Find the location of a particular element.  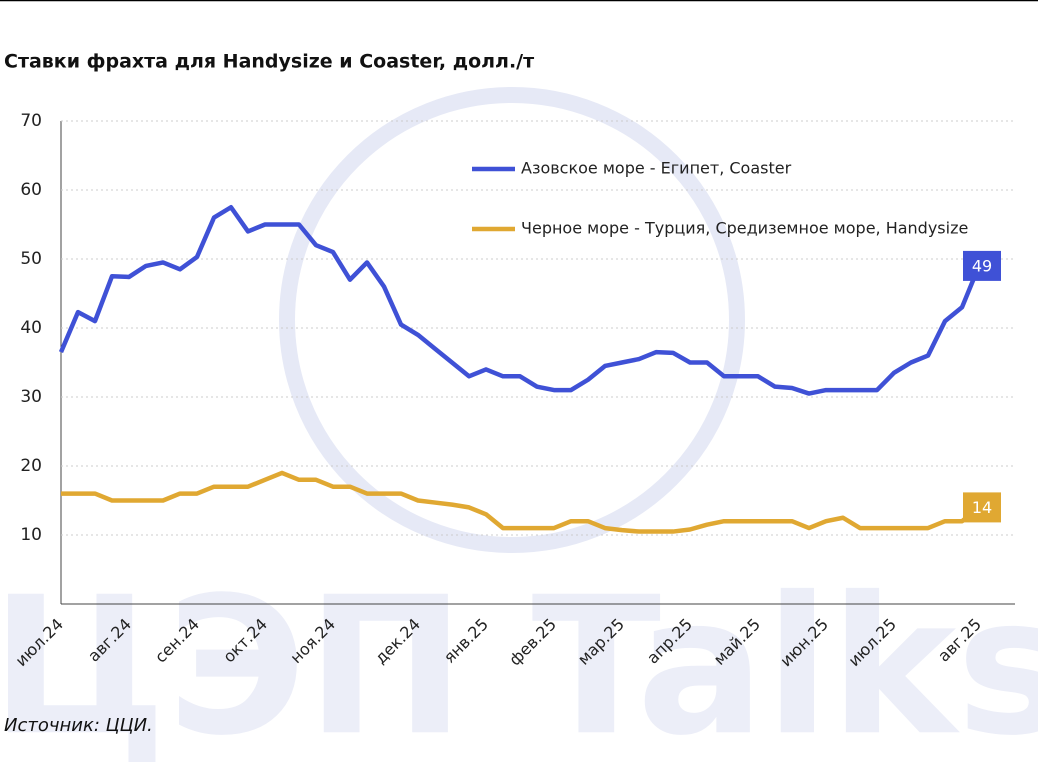

y-tick-label: 60 is located at coordinates (31, 190).